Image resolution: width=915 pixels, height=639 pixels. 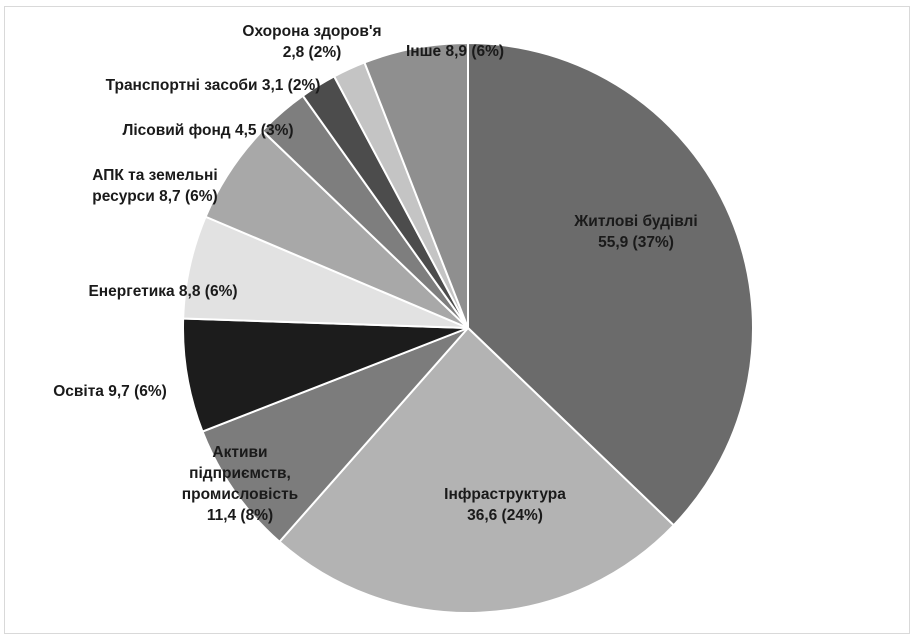 What do you see at coordinates (636, 242) in the screenshot?
I see `pie-label-line: 55,9 (37%)` at bounding box center [636, 242].